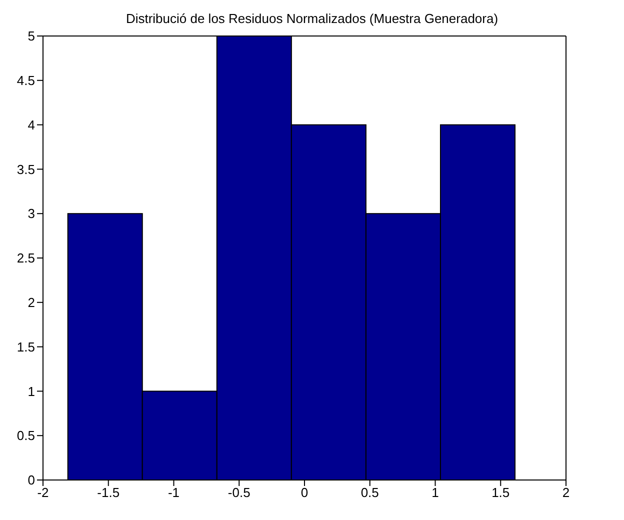 The width and height of the screenshot is (624, 520). Describe the element at coordinates (25, 346) in the screenshot. I see `y-tick-label: 1.5` at that location.